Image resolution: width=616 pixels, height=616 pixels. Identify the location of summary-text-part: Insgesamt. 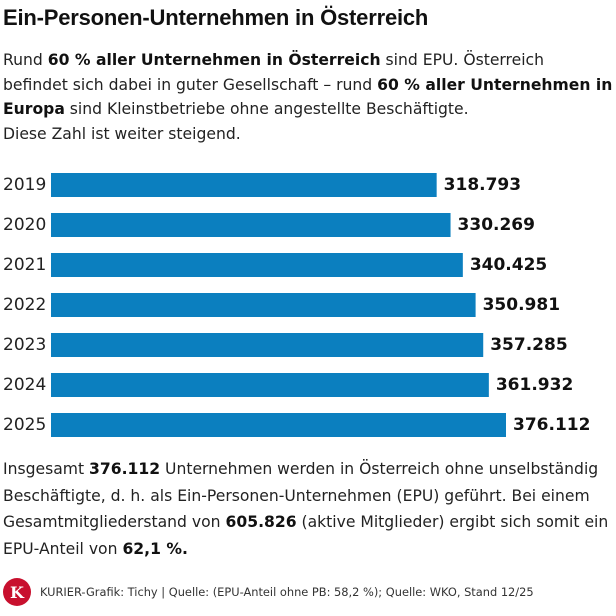
(46, 469).